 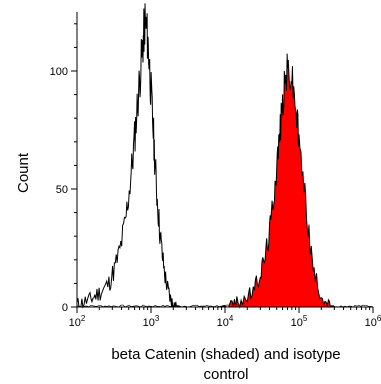 What do you see at coordinates (65, 308) in the screenshot?
I see `y-tick-label: 0` at bounding box center [65, 308].